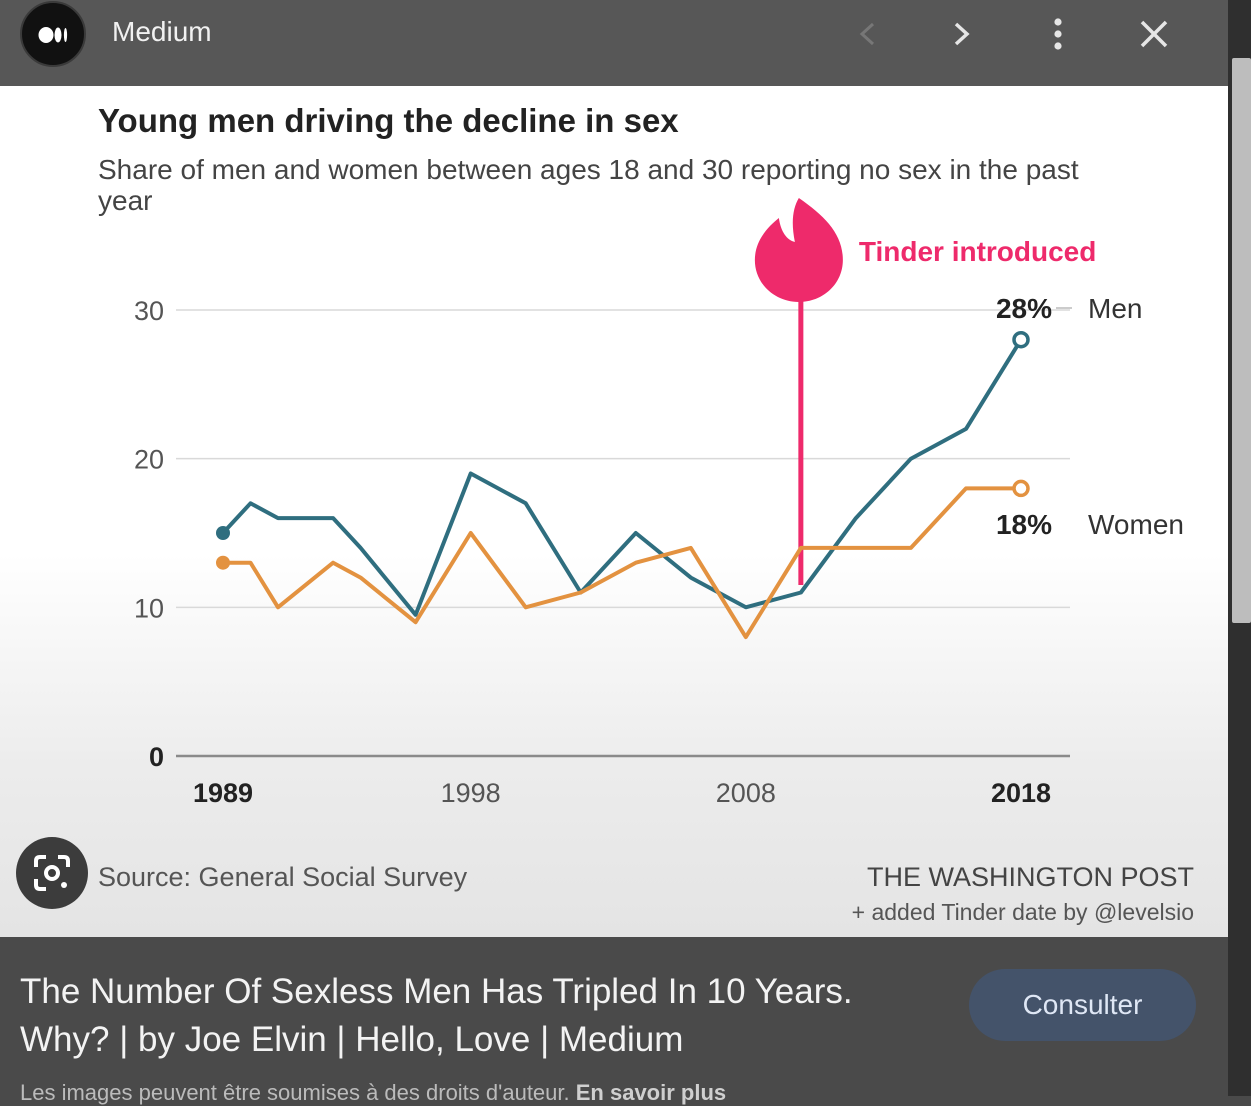 The width and height of the screenshot is (1251, 1106). I want to click on close-button, so click(1154, 34).